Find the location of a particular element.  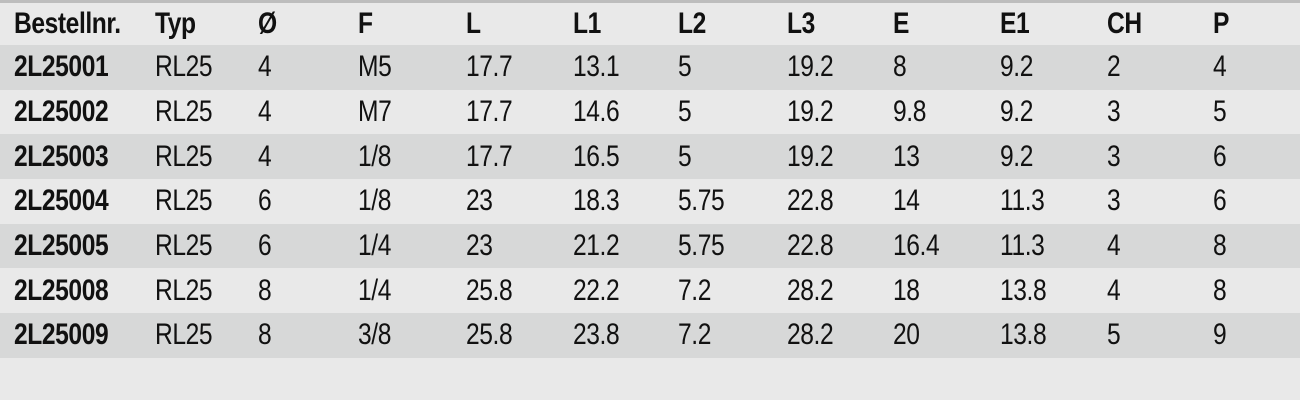

table-cell: 20 is located at coordinates (946, 335).